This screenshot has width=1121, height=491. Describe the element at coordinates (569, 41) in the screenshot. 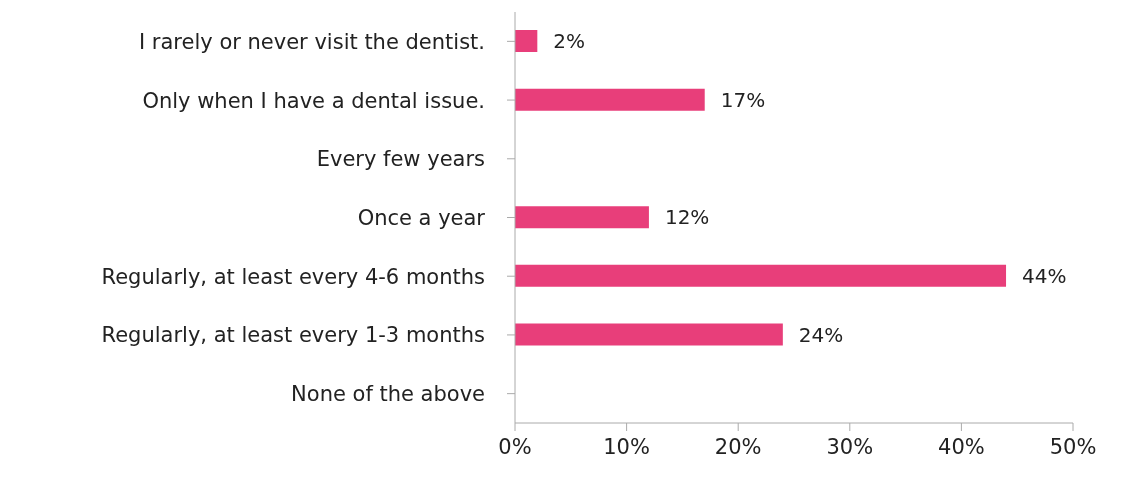

I see `data-label: 2%` at that location.